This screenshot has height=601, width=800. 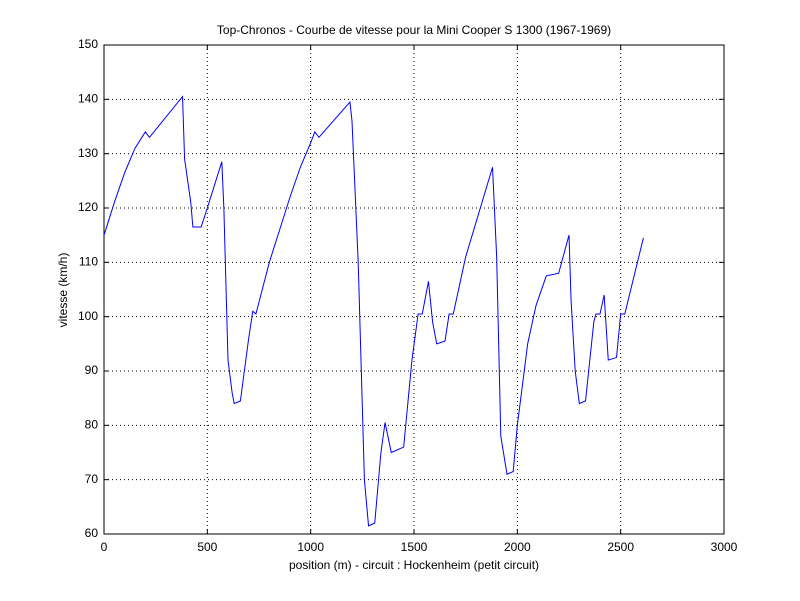 I want to click on x-tick-label: 3000, so click(x=724, y=547).